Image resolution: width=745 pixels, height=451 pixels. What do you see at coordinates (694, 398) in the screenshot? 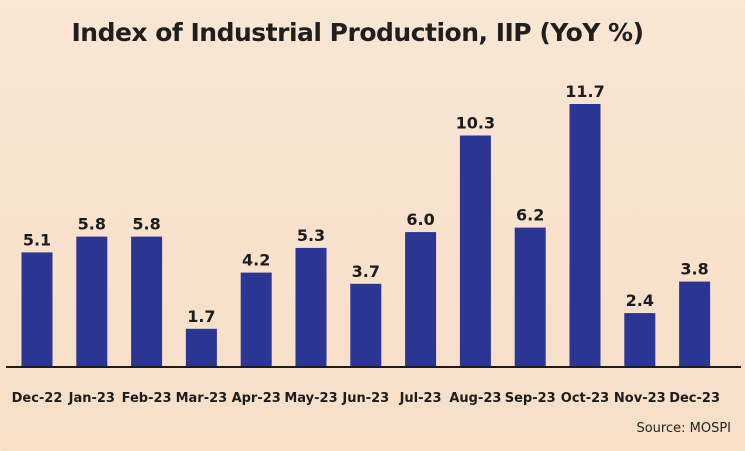
I see `x-tick-dec-23: Dec-23` at bounding box center [694, 398].